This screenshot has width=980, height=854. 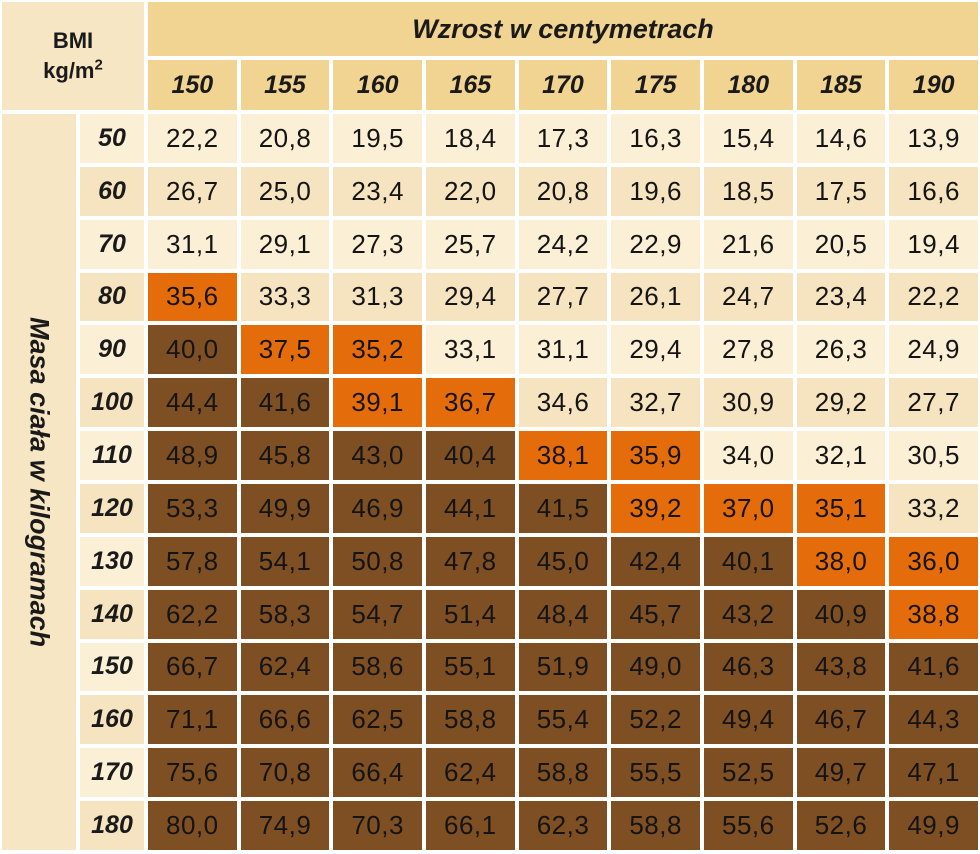 I want to click on bmi-cell: 40,9, so click(x=841, y=614).